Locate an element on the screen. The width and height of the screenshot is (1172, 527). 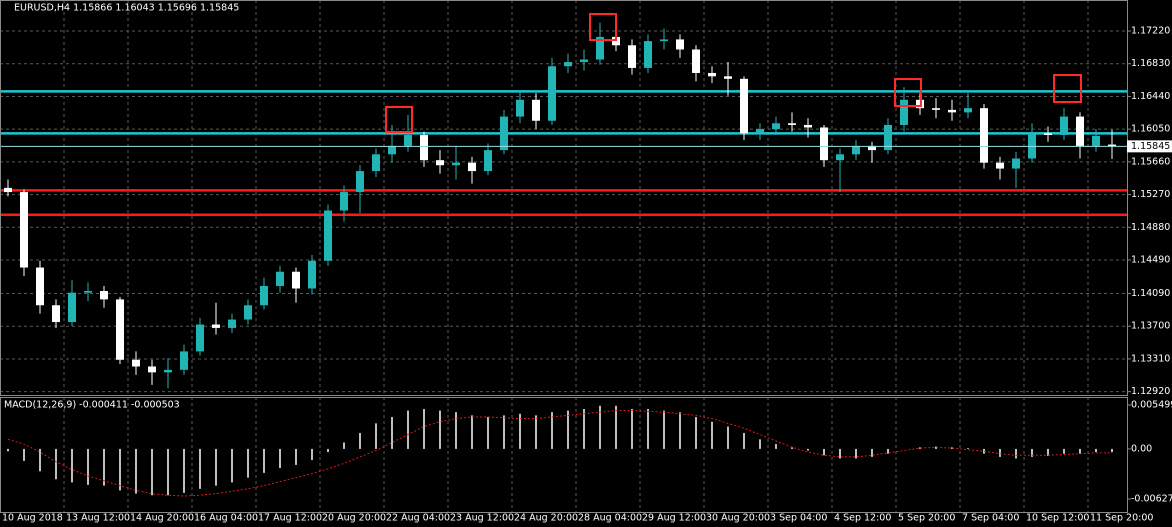
price-label-box is located at coordinates (1149, 146).